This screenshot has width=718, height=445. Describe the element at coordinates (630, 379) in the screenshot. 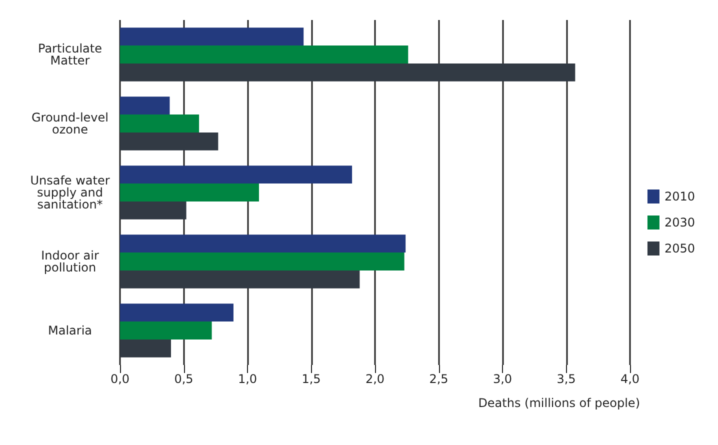

I see `x-tick-label: 4,0` at that location.